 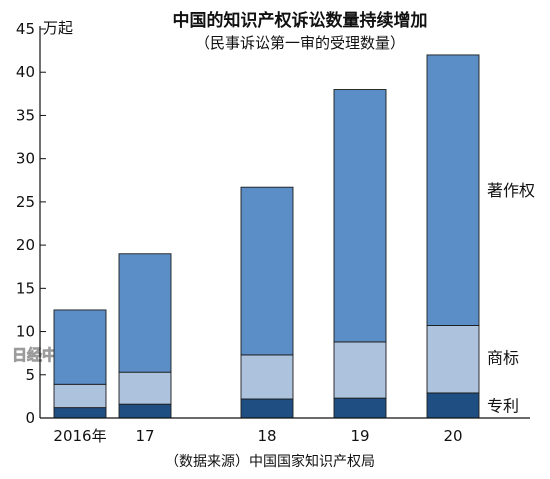 I want to click on legend-label-3: 著作权, so click(x=511, y=190).